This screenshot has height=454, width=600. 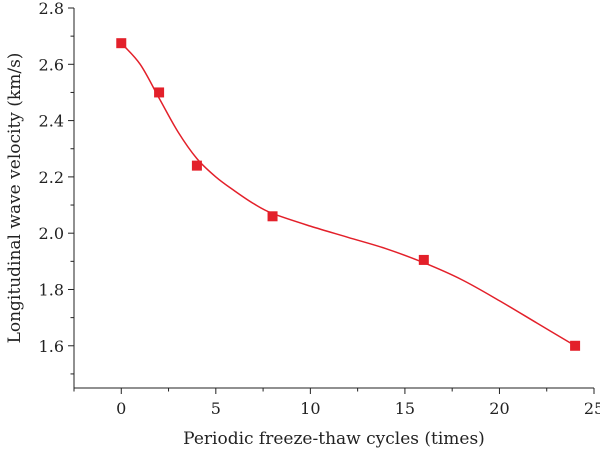 What do you see at coordinates (336, 403) in the screenshot?
I see `x-ticks: 0 5 10 15 20 25` at bounding box center [336, 403].